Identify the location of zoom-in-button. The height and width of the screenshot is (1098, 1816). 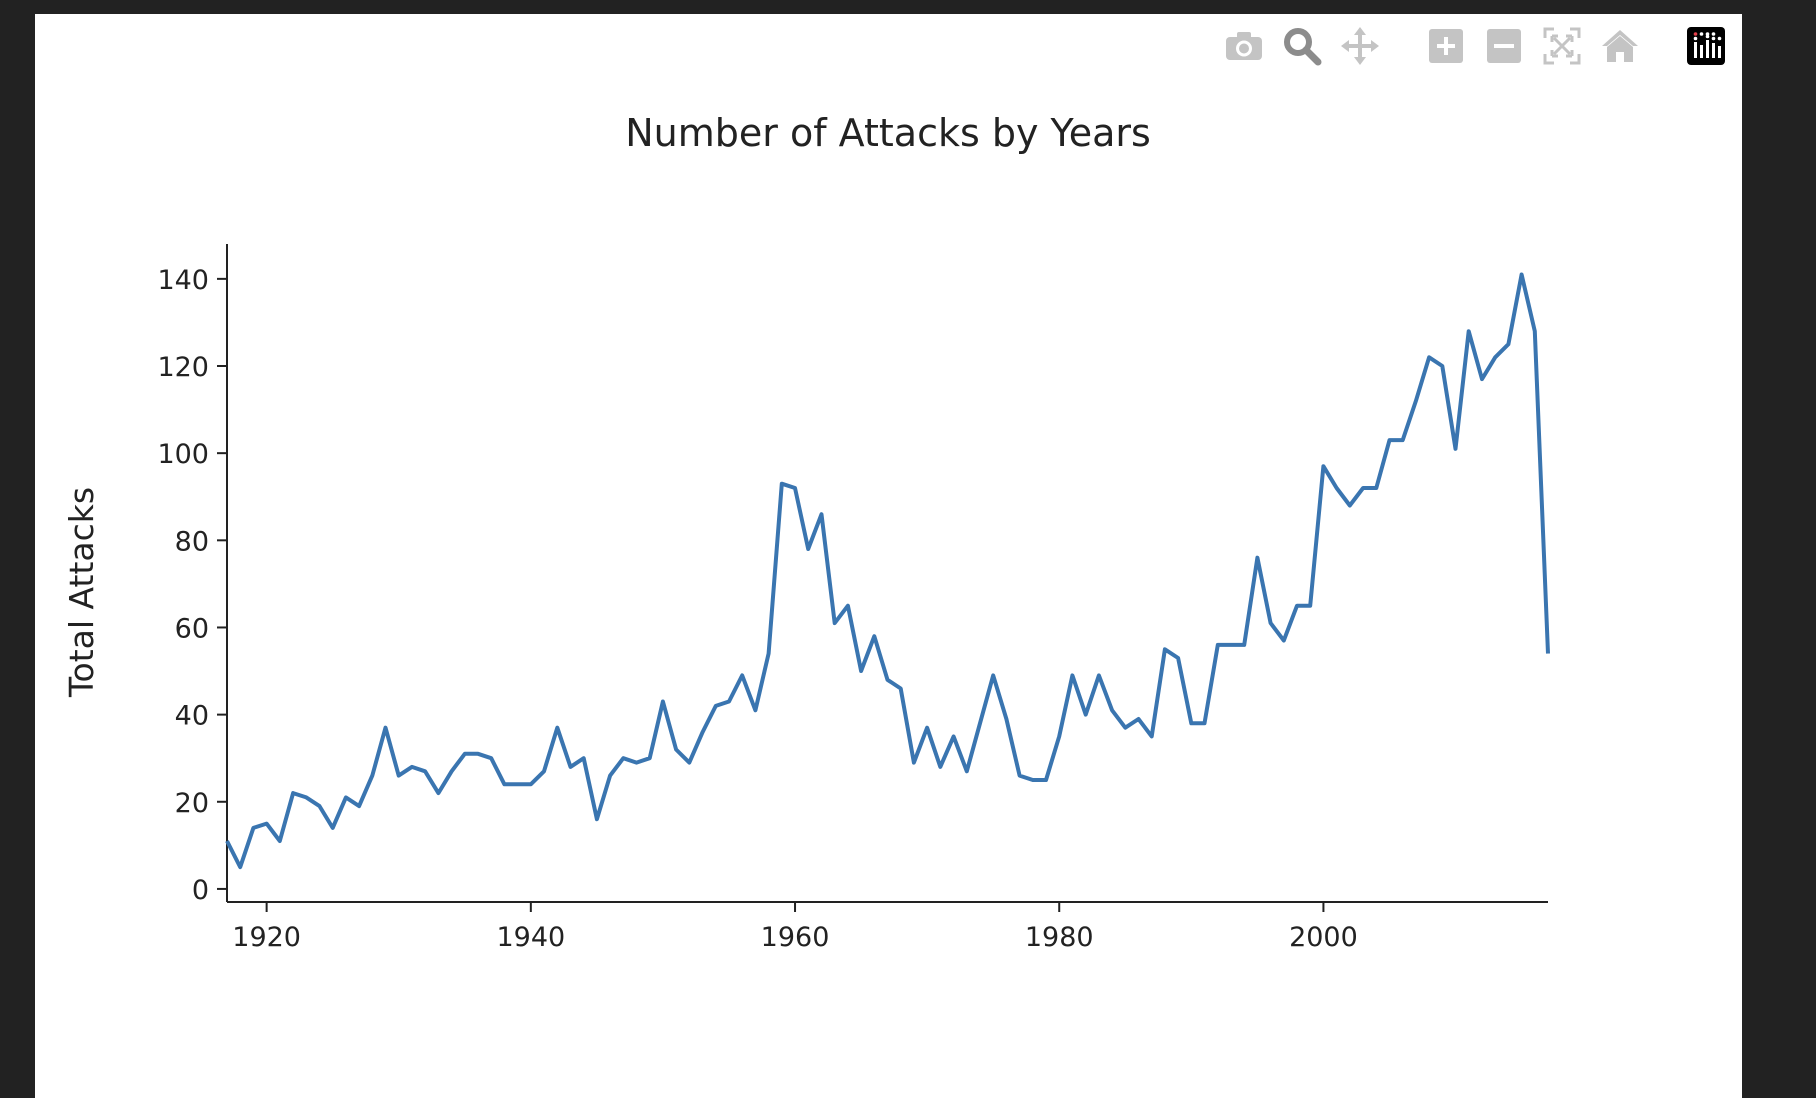
(1446, 46).